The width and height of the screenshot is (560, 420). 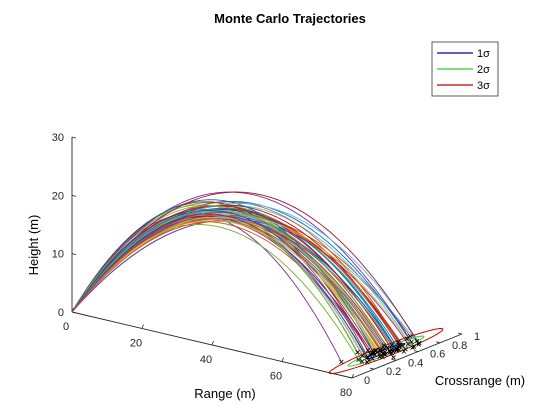 What do you see at coordinates (480, 380) in the screenshot?
I see `y-axis-label: Crossrange (m)` at bounding box center [480, 380].